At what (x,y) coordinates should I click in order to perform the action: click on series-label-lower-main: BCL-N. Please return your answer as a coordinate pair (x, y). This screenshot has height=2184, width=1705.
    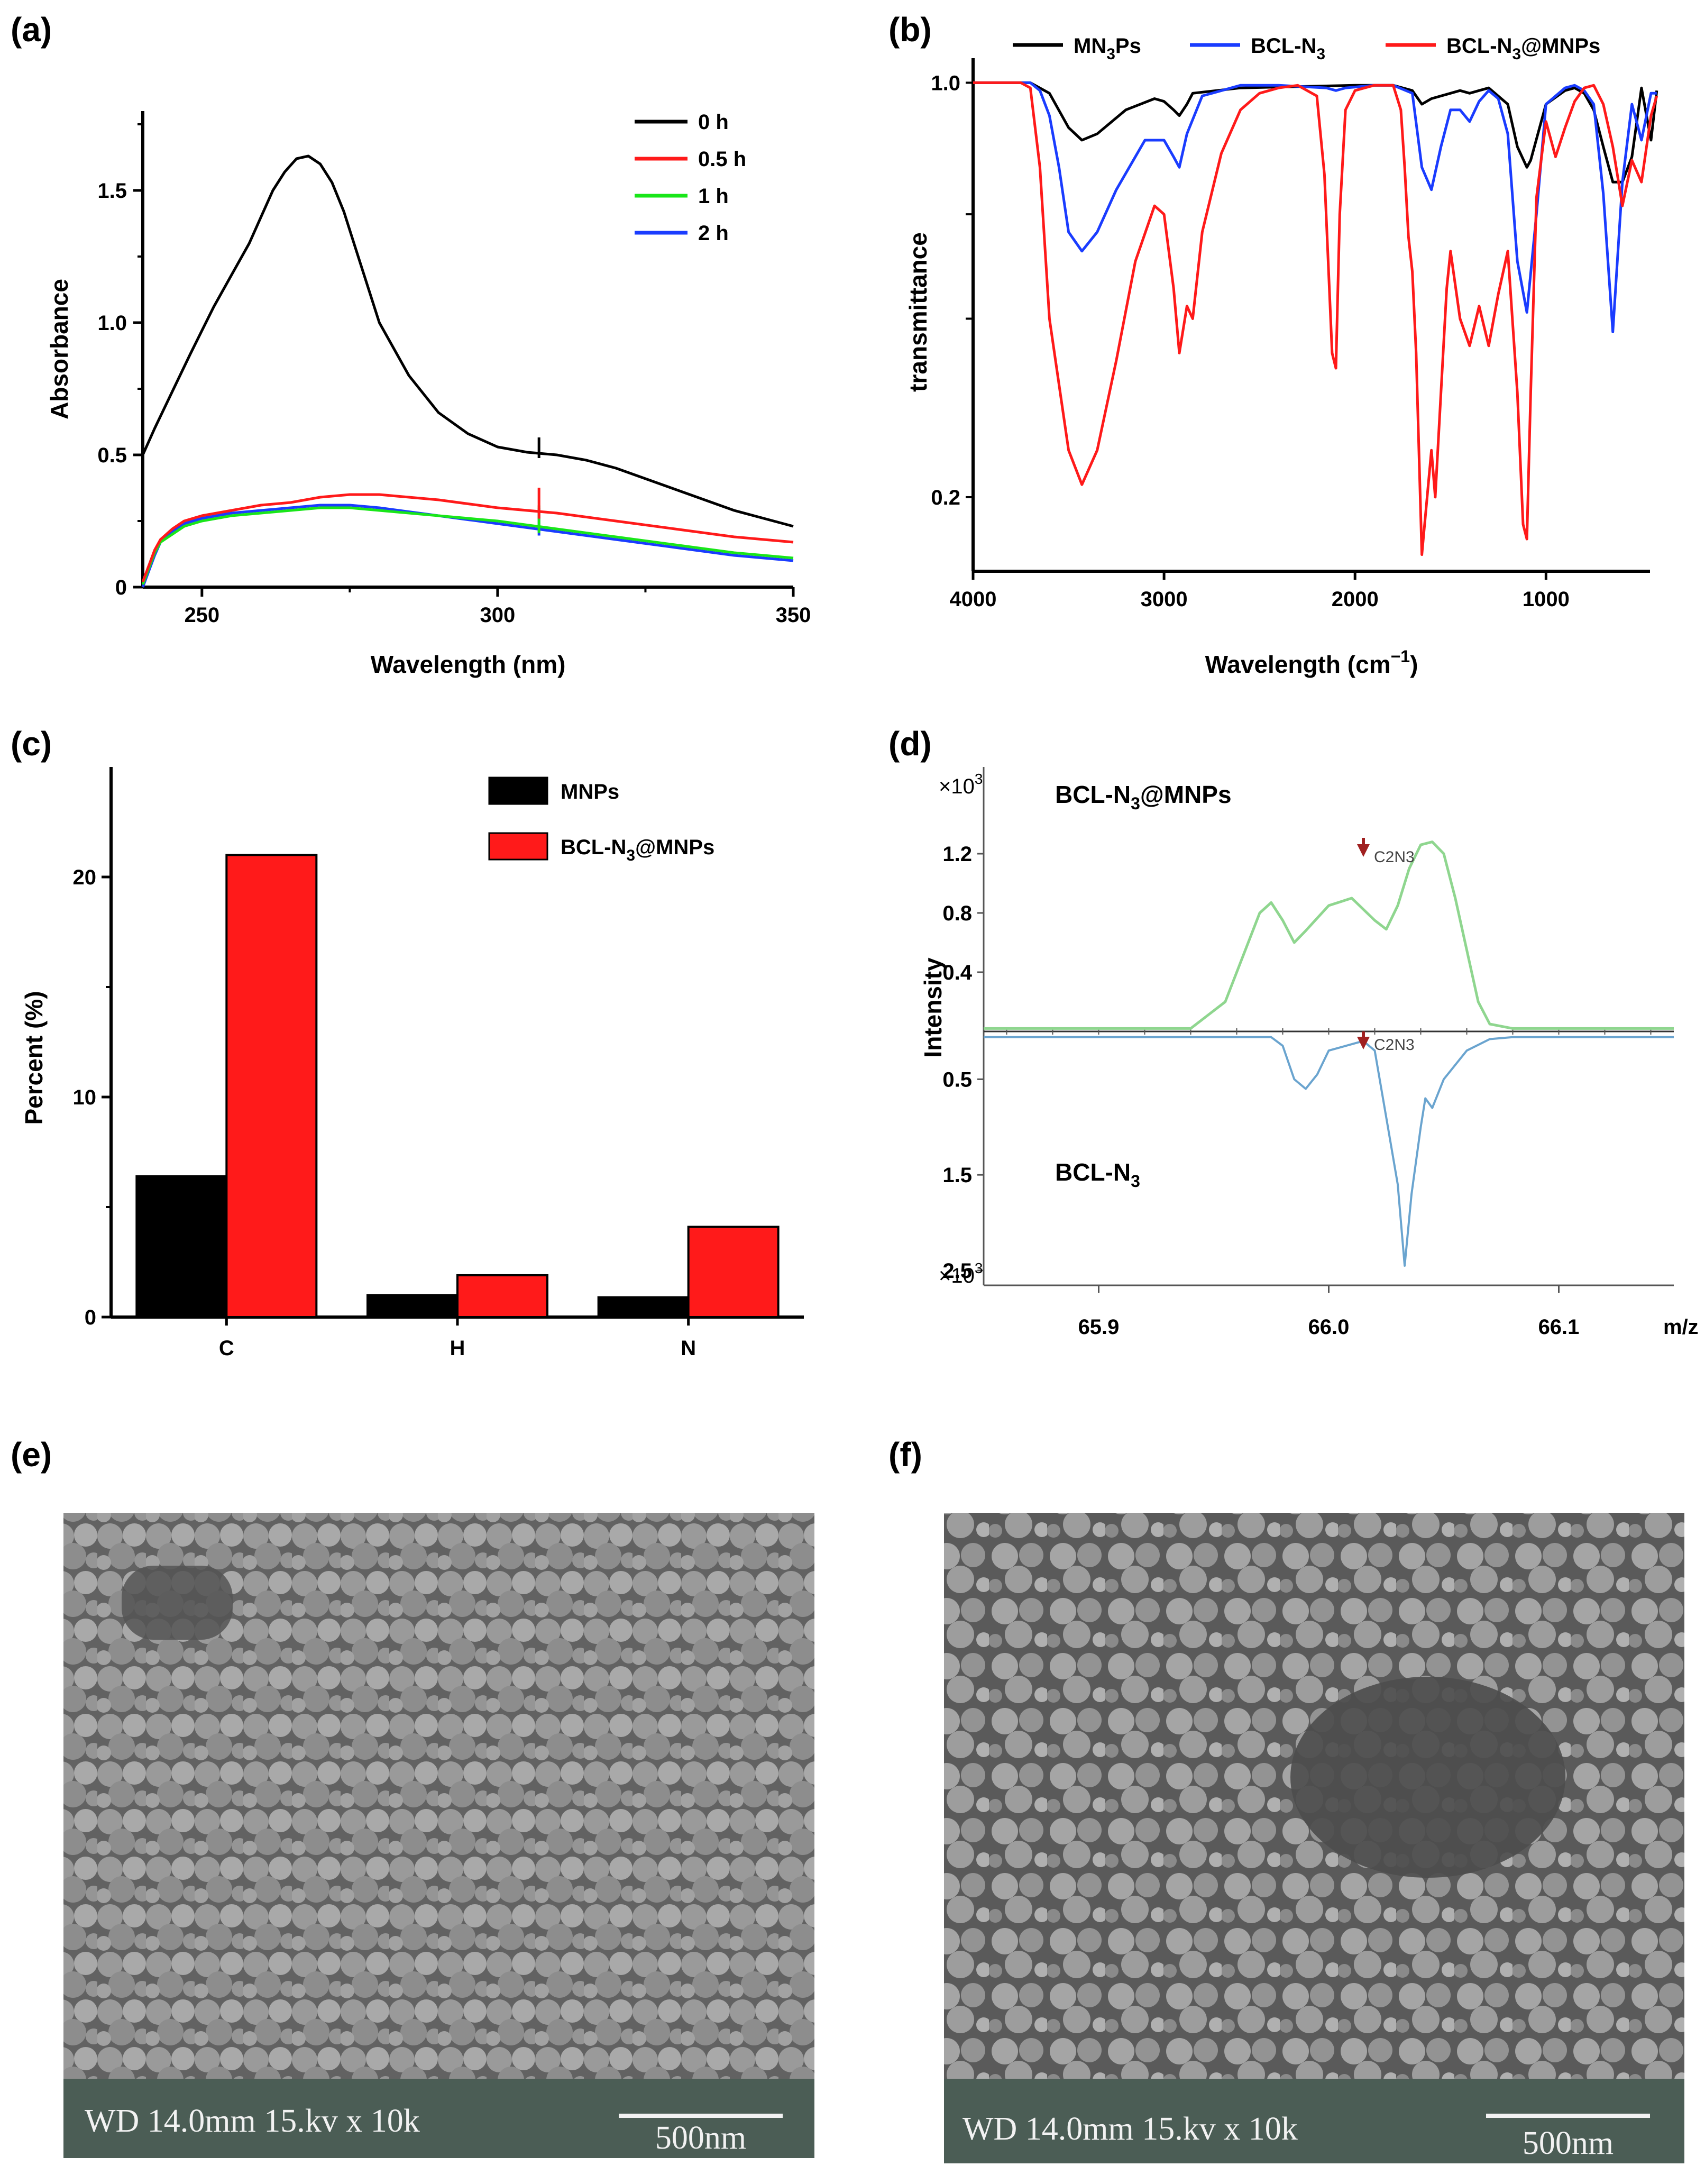
    Looking at the image, I should click on (1093, 1172).